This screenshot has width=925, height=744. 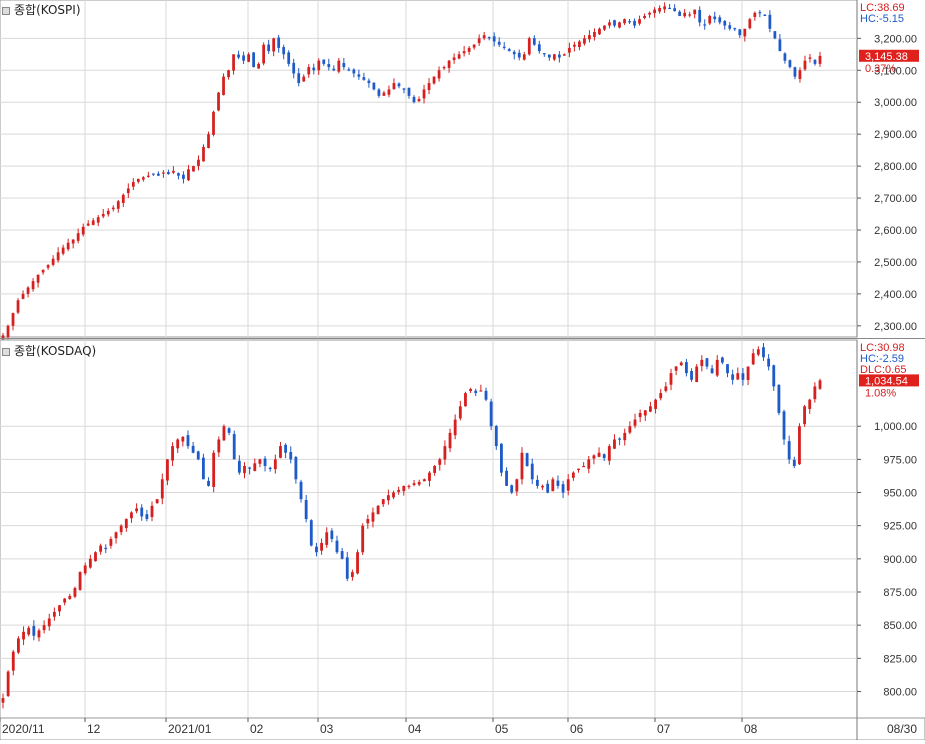 I want to click on y-tick-label: 925.00, so click(x=900, y=527).